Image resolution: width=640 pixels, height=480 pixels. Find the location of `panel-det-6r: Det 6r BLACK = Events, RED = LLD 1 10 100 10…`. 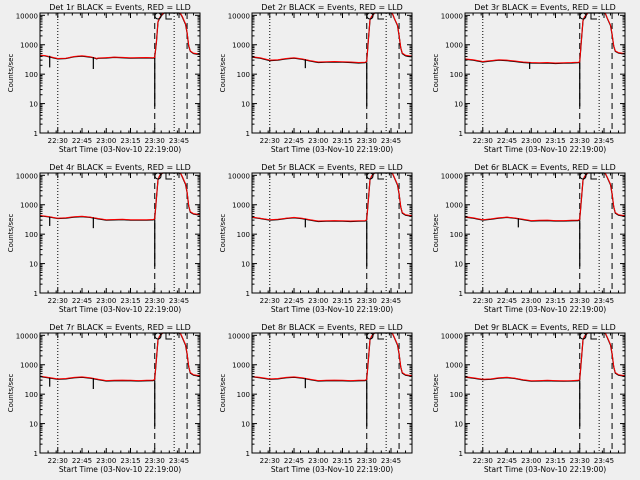

panel-det-6r: Det 6r BLACK = Events, RED = LLD 1 10 100 10… is located at coordinates (529, 238).